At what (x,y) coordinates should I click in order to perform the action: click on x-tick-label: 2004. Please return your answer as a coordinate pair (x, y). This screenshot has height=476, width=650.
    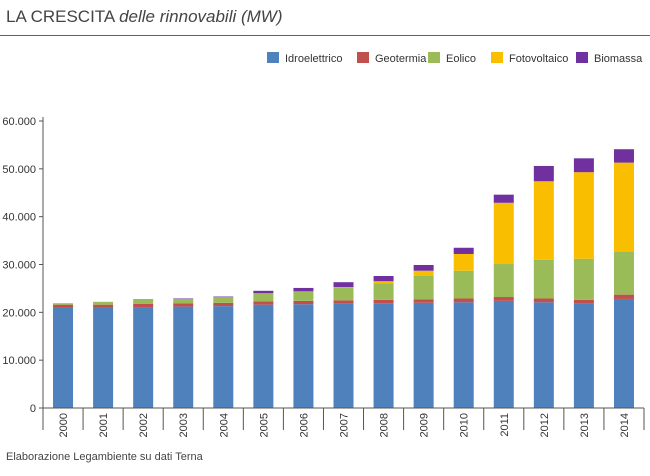
    Looking at the image, I should click on (224, 425).